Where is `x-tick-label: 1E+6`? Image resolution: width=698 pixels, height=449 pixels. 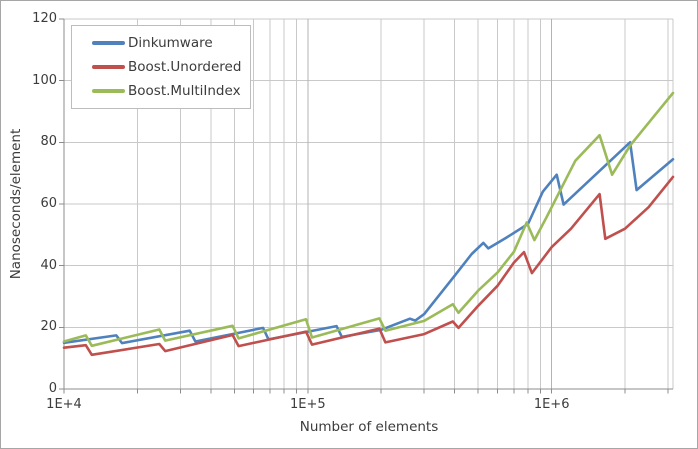
x-tick-label: 1E+6 is located at coordinates (551, 404).